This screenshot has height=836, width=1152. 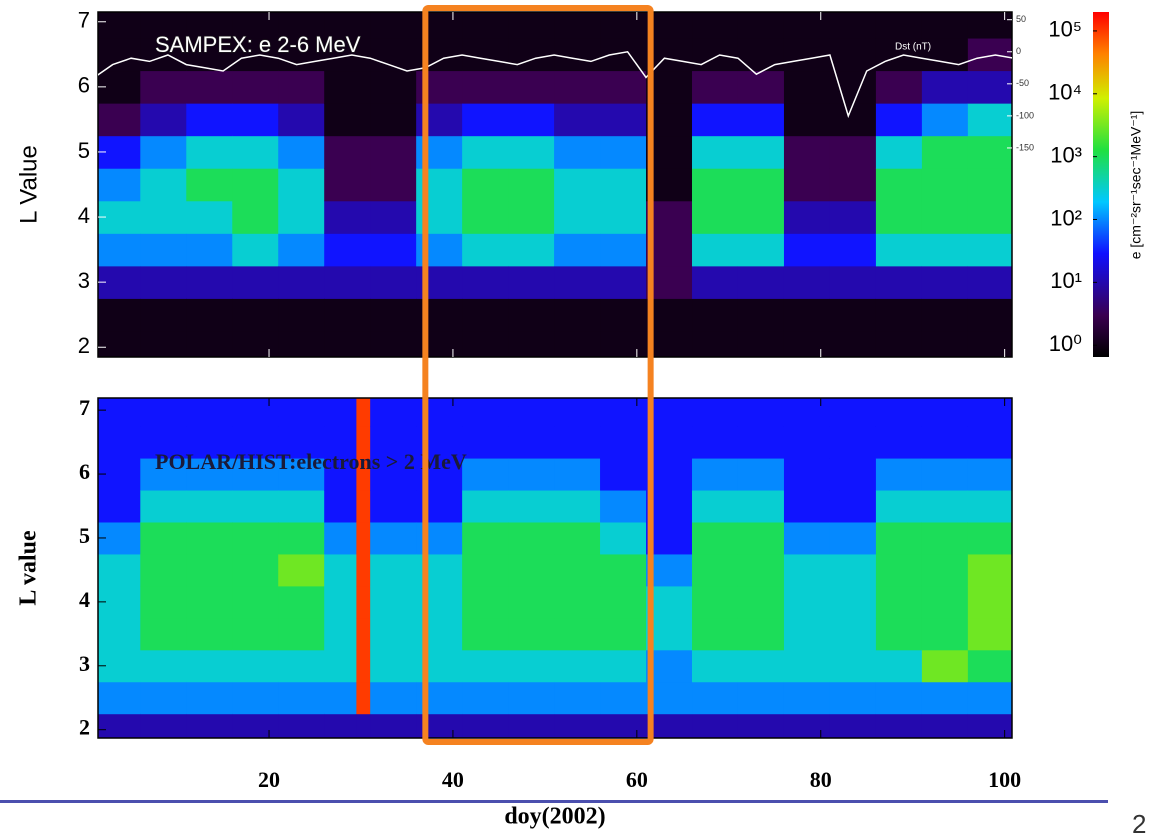 What do you see at coordinates (1065, 92) in the screenshot?
I see `colorbar-tick-label: 10⁴` at bounding box center [1065, 92].